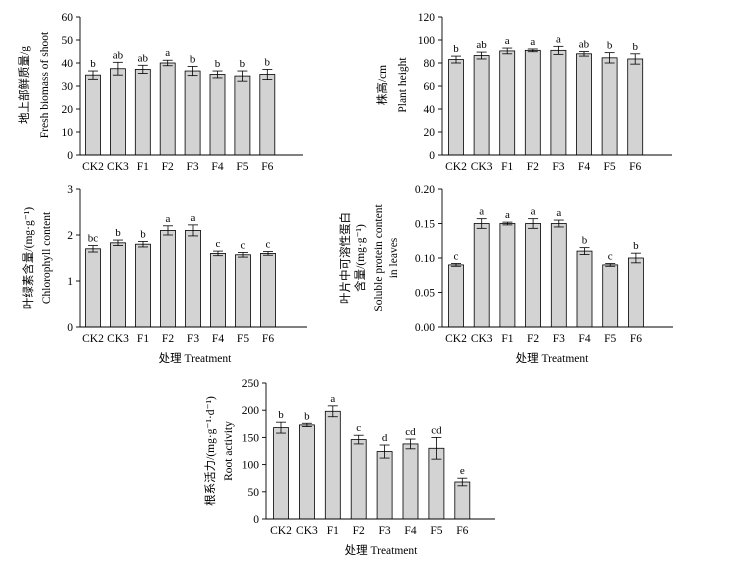 The image size is (734, 564). Describe the element at coordinates (306, 424) in the screenshot. I see `error-bar-CK3` at that location.